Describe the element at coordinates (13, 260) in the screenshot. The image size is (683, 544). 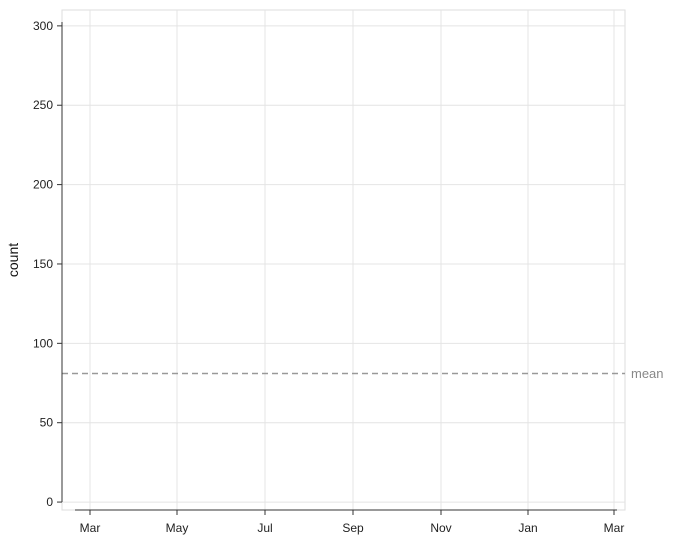
I see `y-axis-title: count` at that location.